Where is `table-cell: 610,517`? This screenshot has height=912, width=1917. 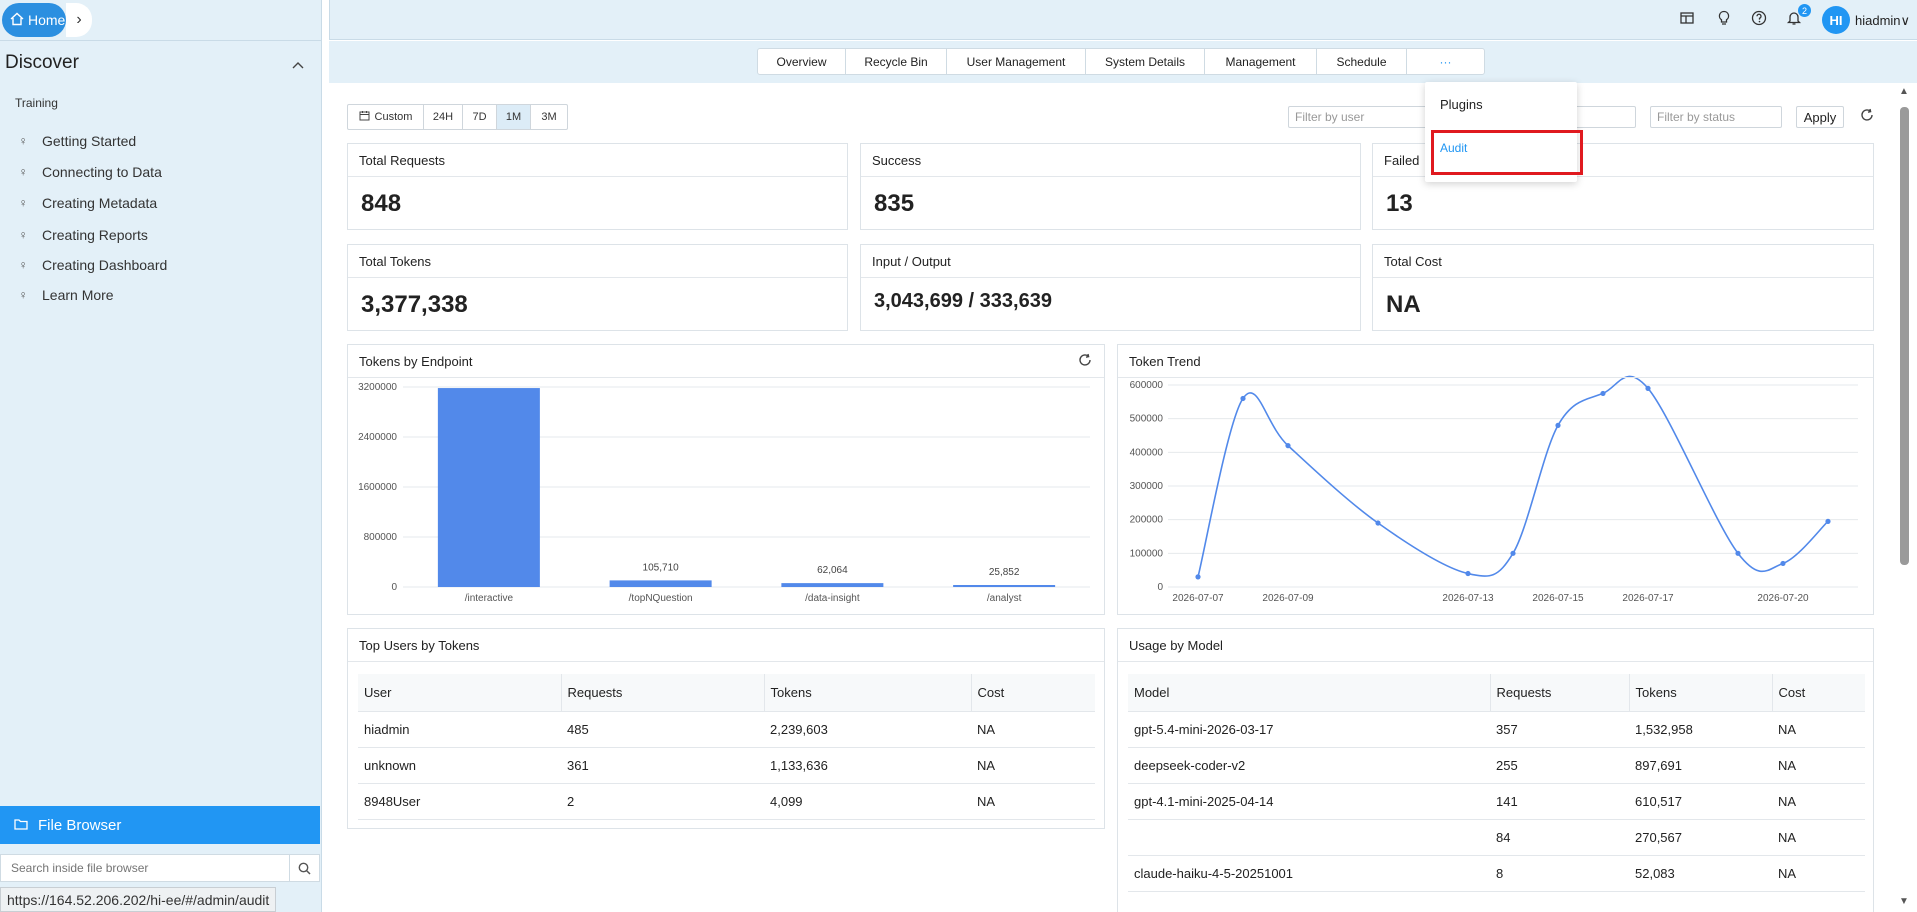
table-cell: 610,517 is located at coordinates (1700, 801).